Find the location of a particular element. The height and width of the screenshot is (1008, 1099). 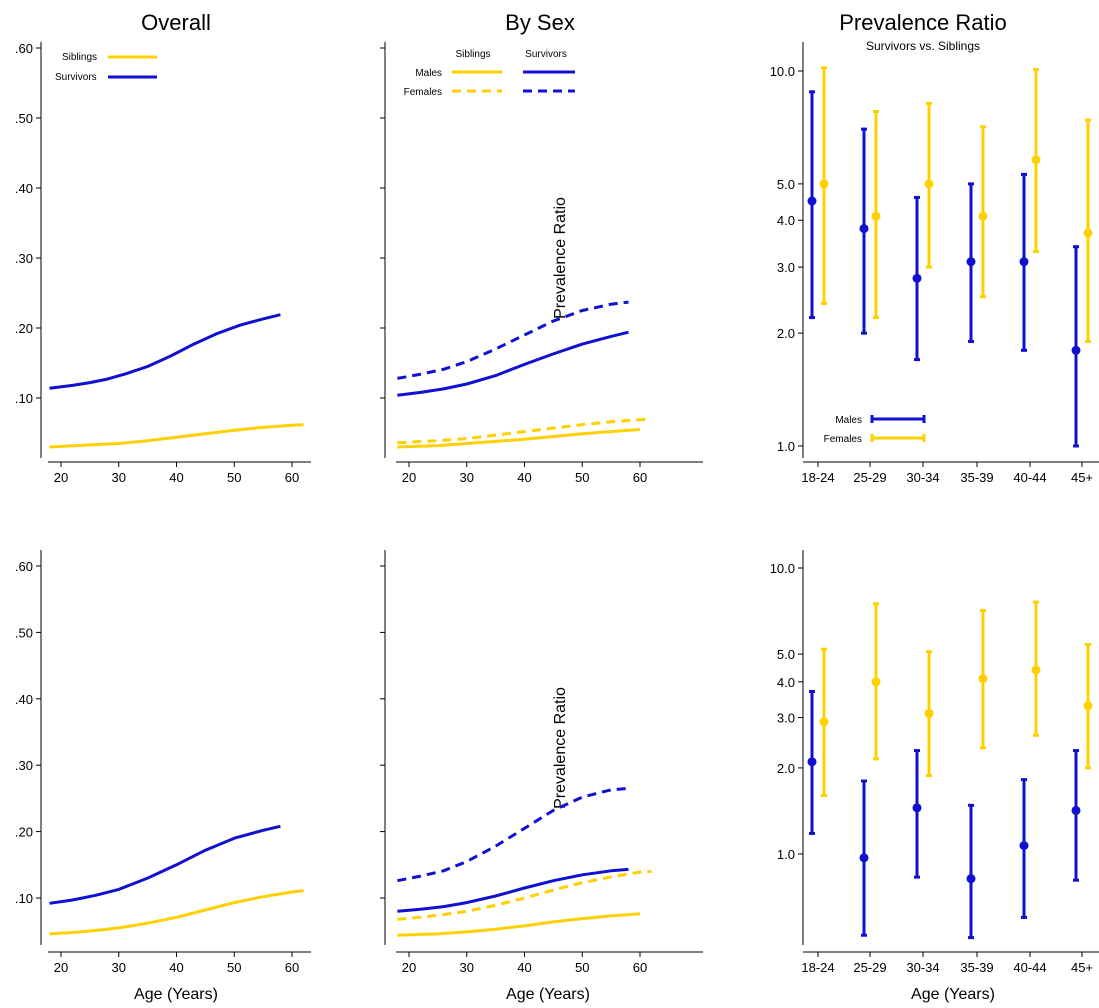

bottom-prevalence-ratio-y-tick-label: 10.0 is located at coordinates (782, 568).